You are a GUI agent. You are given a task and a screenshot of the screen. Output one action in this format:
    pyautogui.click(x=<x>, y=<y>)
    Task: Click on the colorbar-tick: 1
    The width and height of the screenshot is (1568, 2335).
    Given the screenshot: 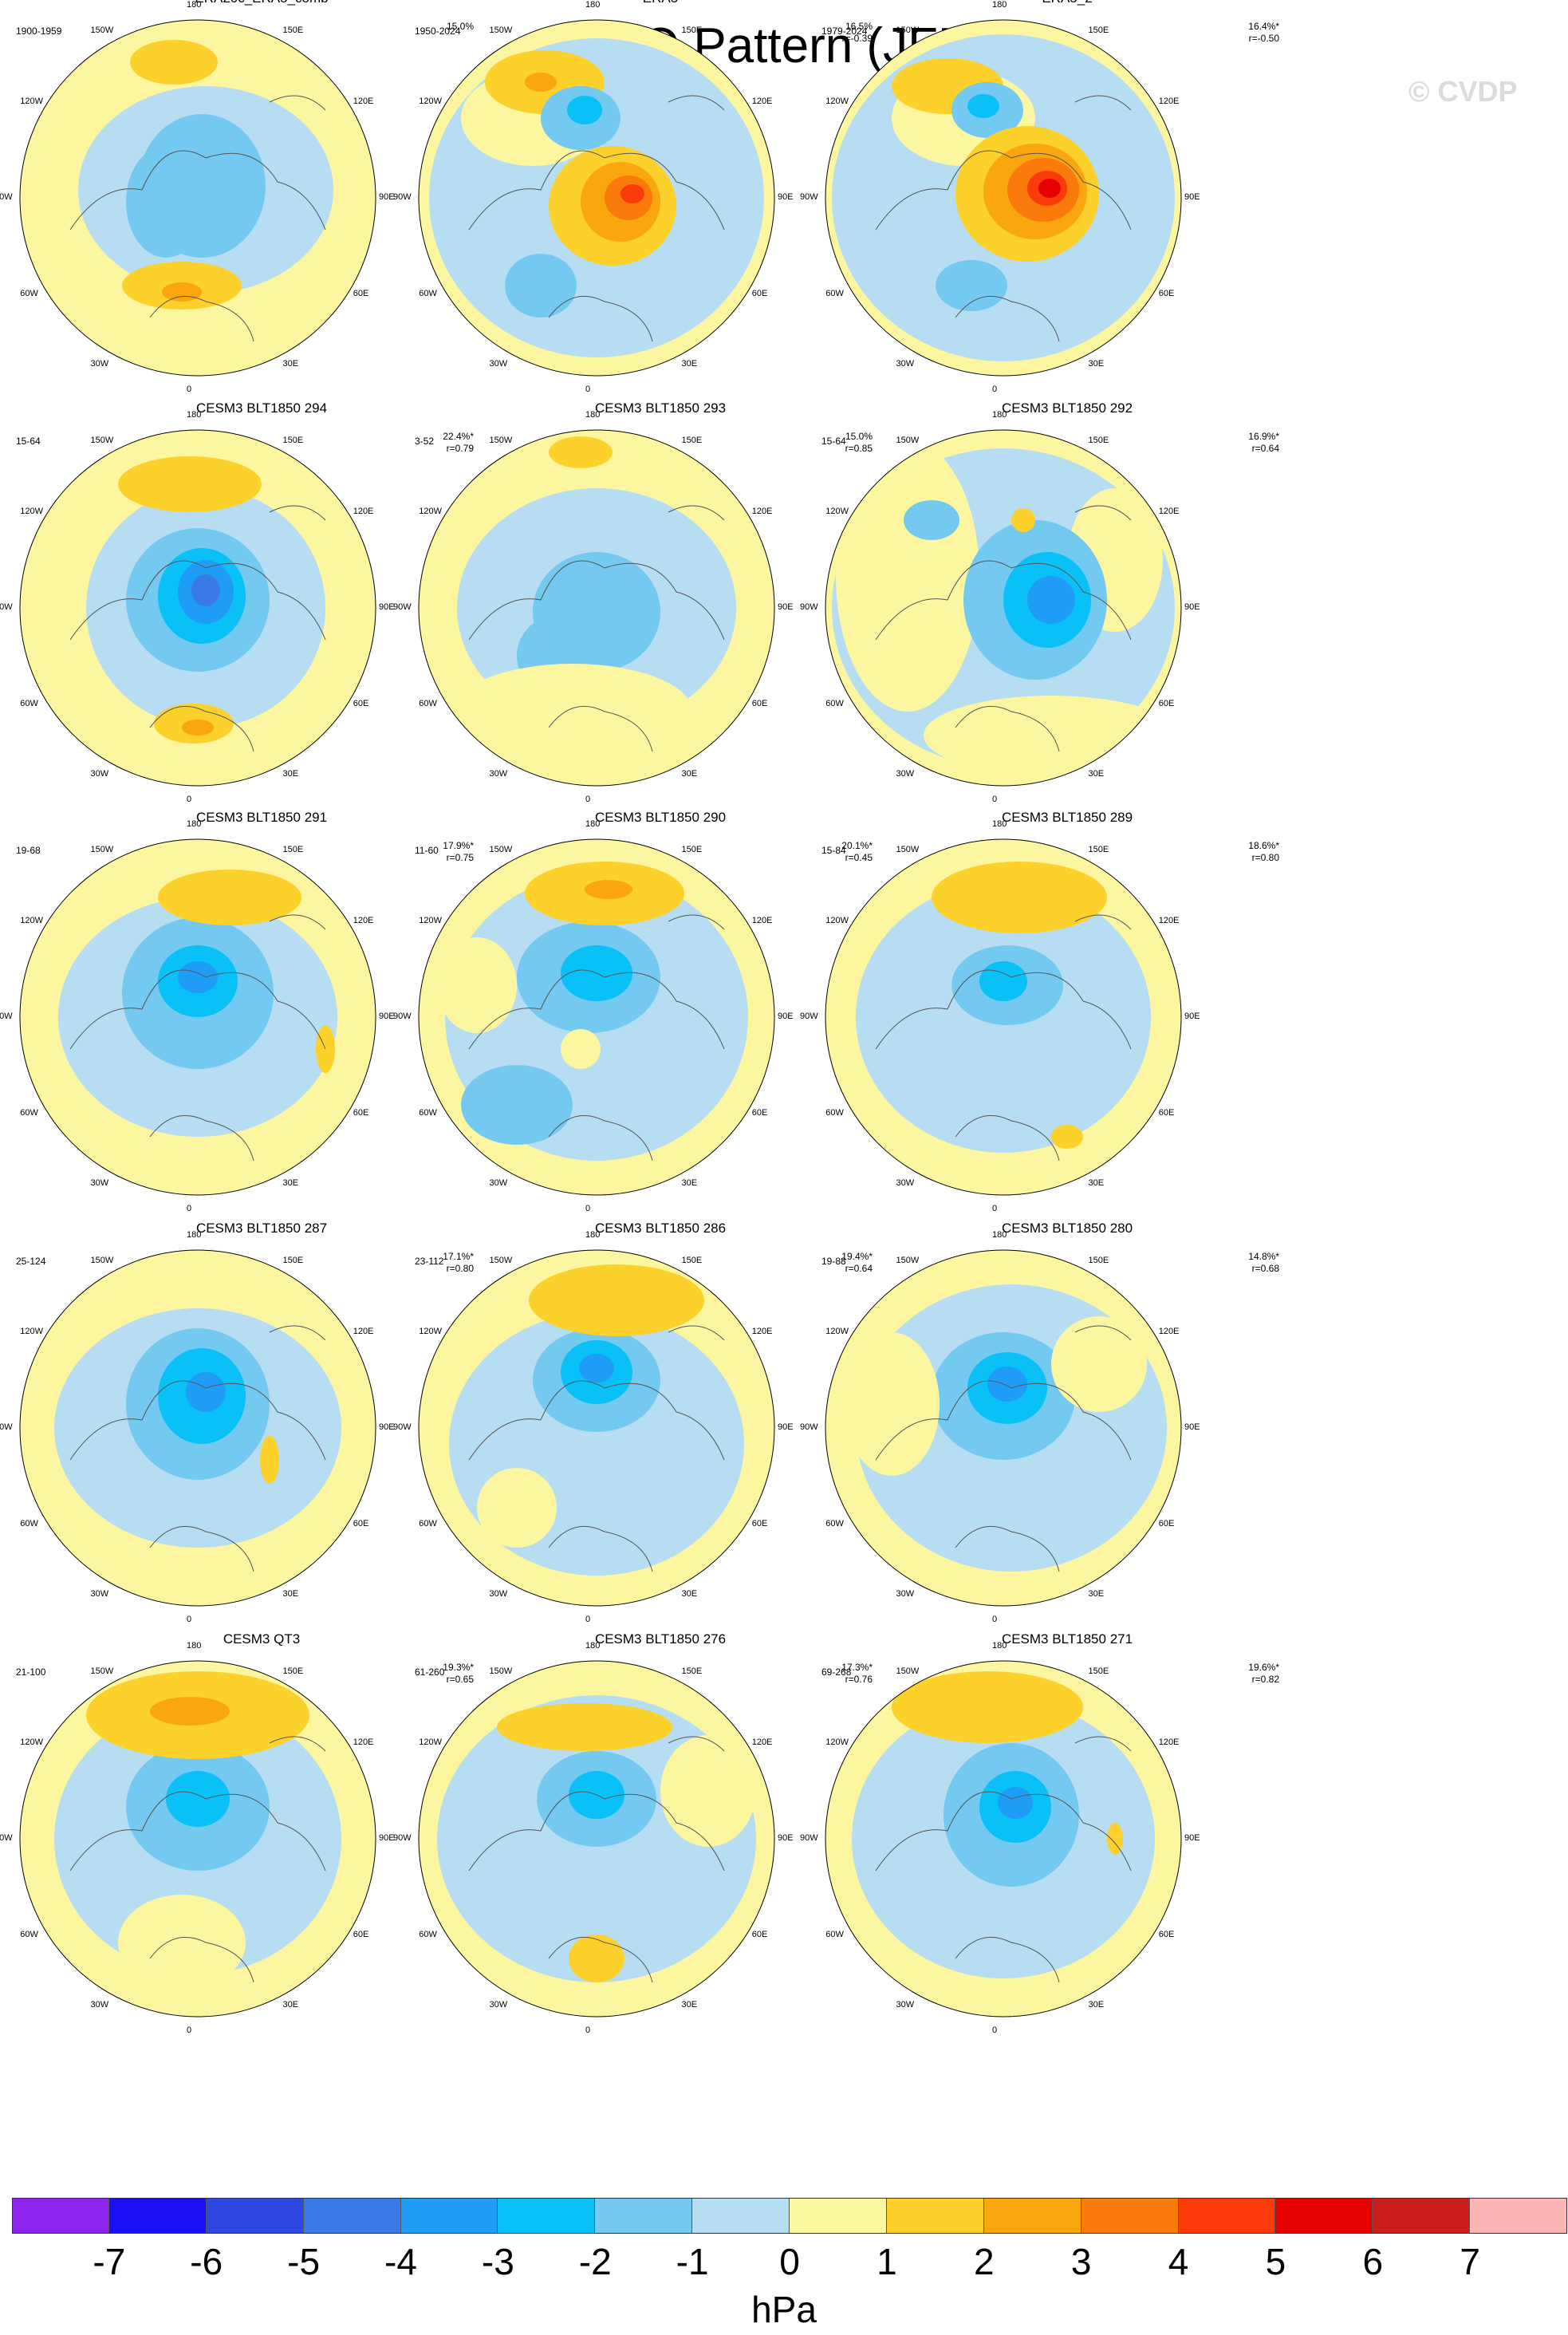 What is the action you would take?
    pyautogui.click(x=887, y=2261)
    